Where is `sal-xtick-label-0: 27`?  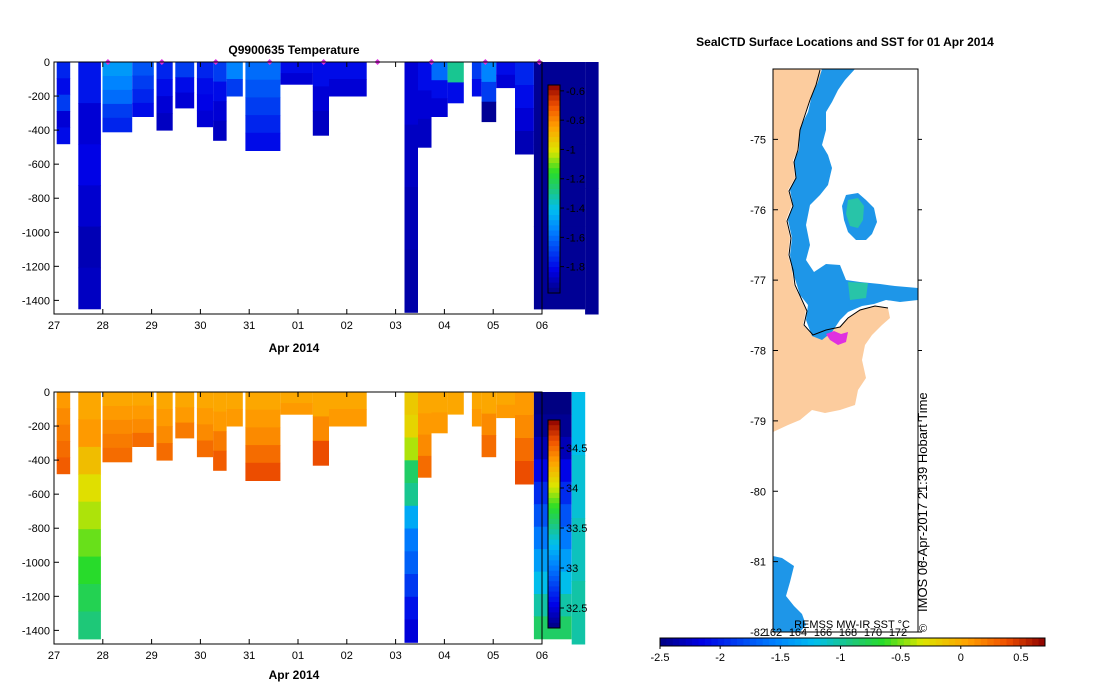 sal-xtick-label-0: 27 is located at coordinates (54, 656).